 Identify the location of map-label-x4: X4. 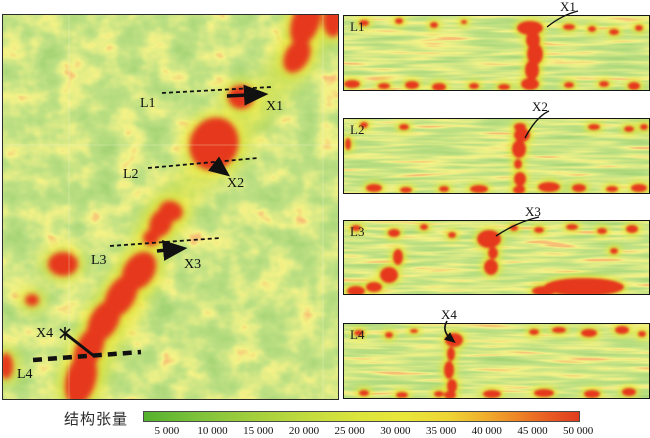
(45, 333).